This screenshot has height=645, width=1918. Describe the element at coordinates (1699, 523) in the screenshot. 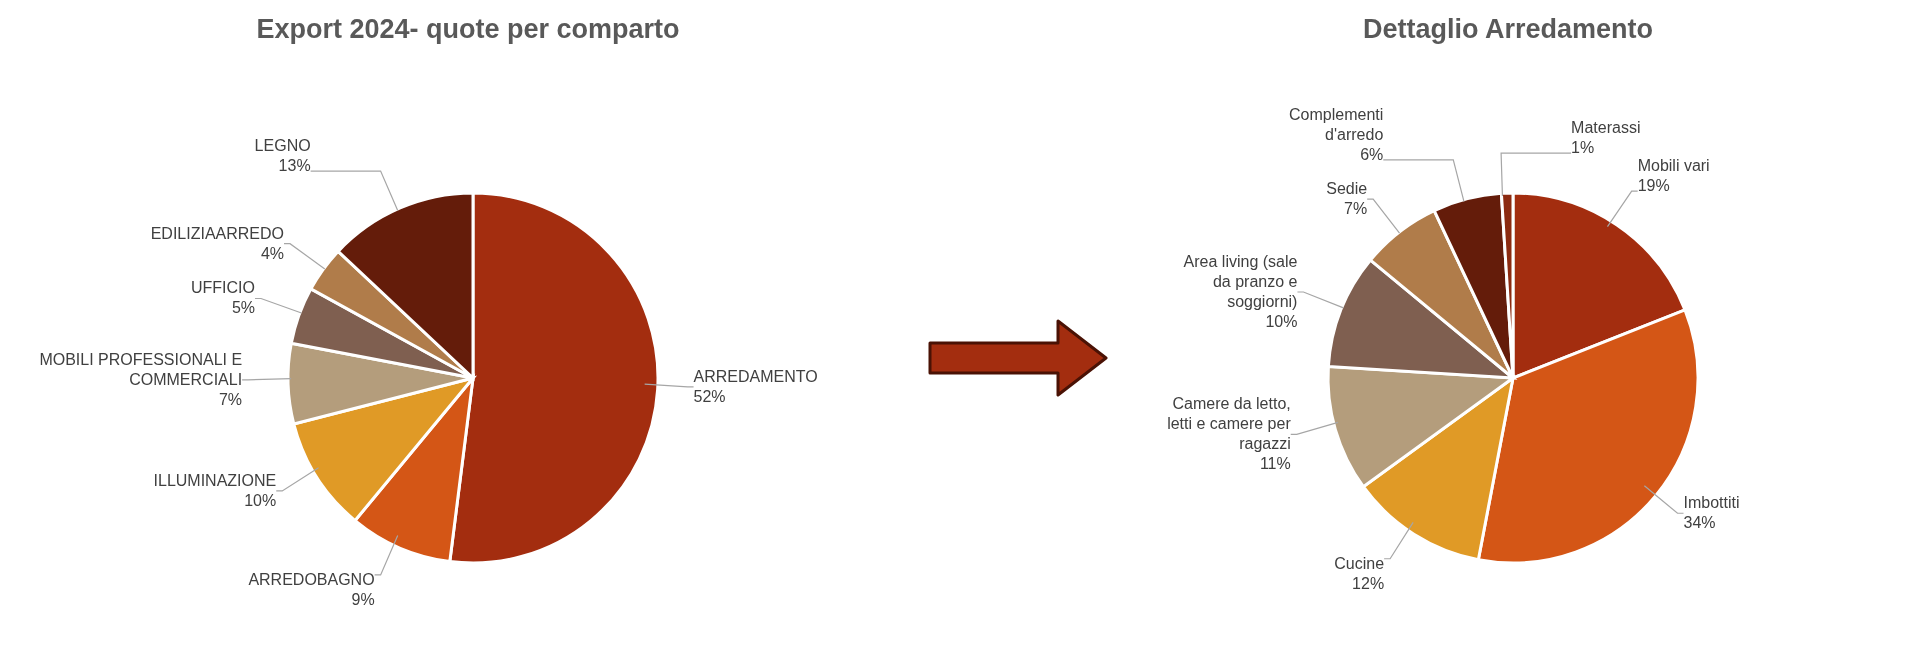

I see `data-label: 34%` at that location.